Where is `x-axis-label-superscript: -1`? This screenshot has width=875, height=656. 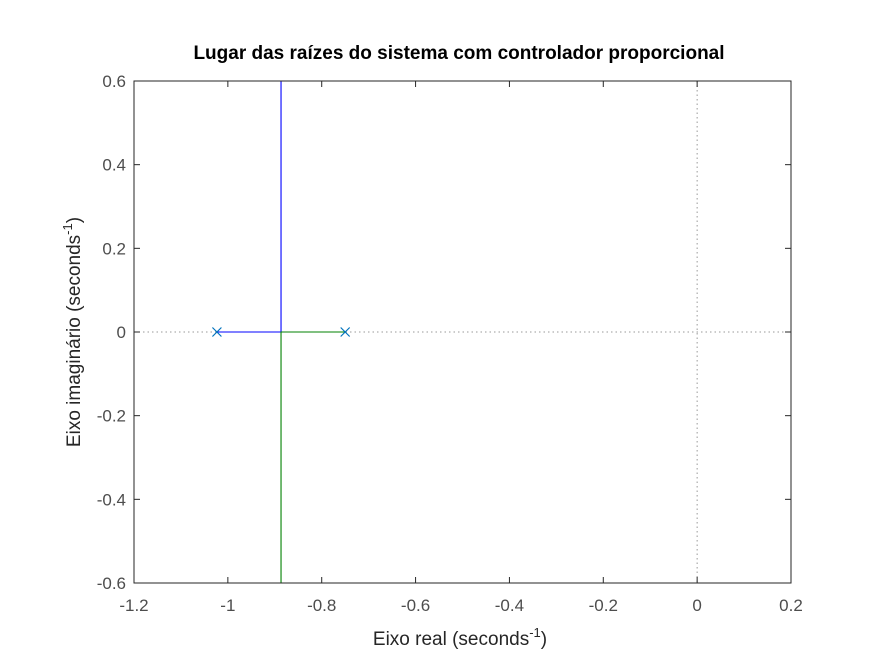
x-axis-label-superscript: -1 is located at coordinates (535, 632).